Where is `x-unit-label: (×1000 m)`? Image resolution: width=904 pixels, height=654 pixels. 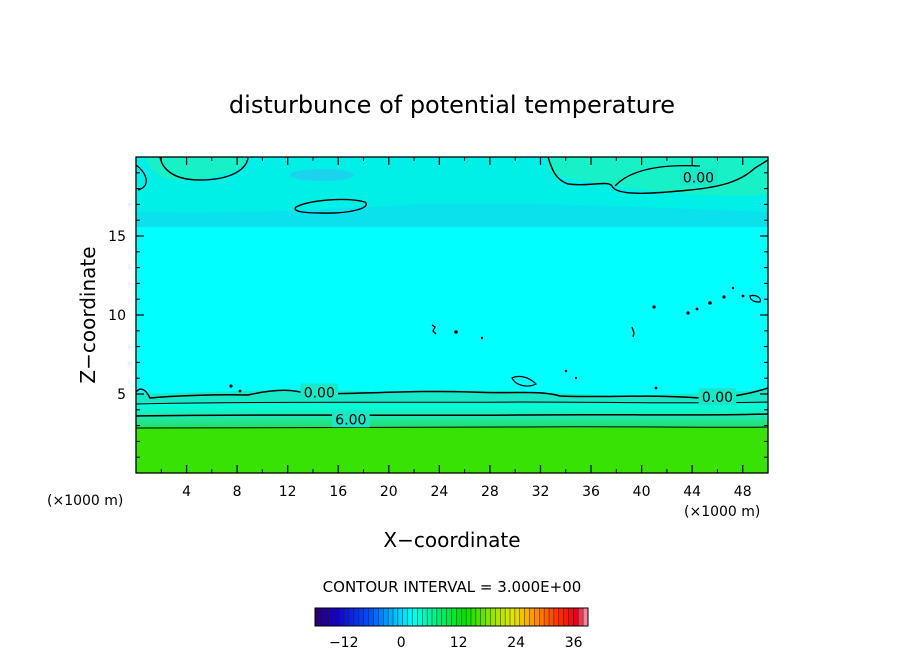 x-unit-label: (×1000 m) is located at coordinates (722, 512).